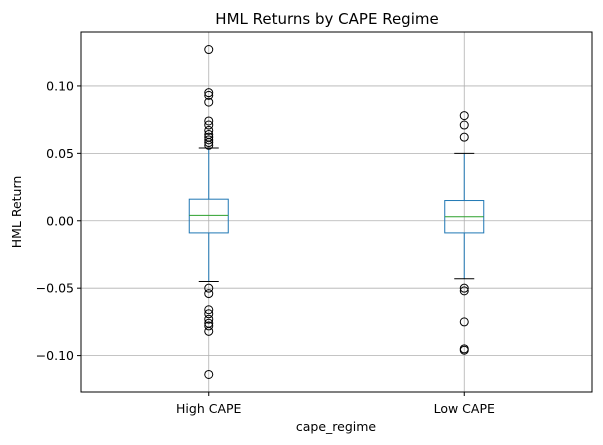 Image resolution: width=603 pixels, height=445 pixels. What do you see at coordinates (336, 426) in the screenshot?
I see `x-axis-label: cape_regime` at bounding box center [336, 426].